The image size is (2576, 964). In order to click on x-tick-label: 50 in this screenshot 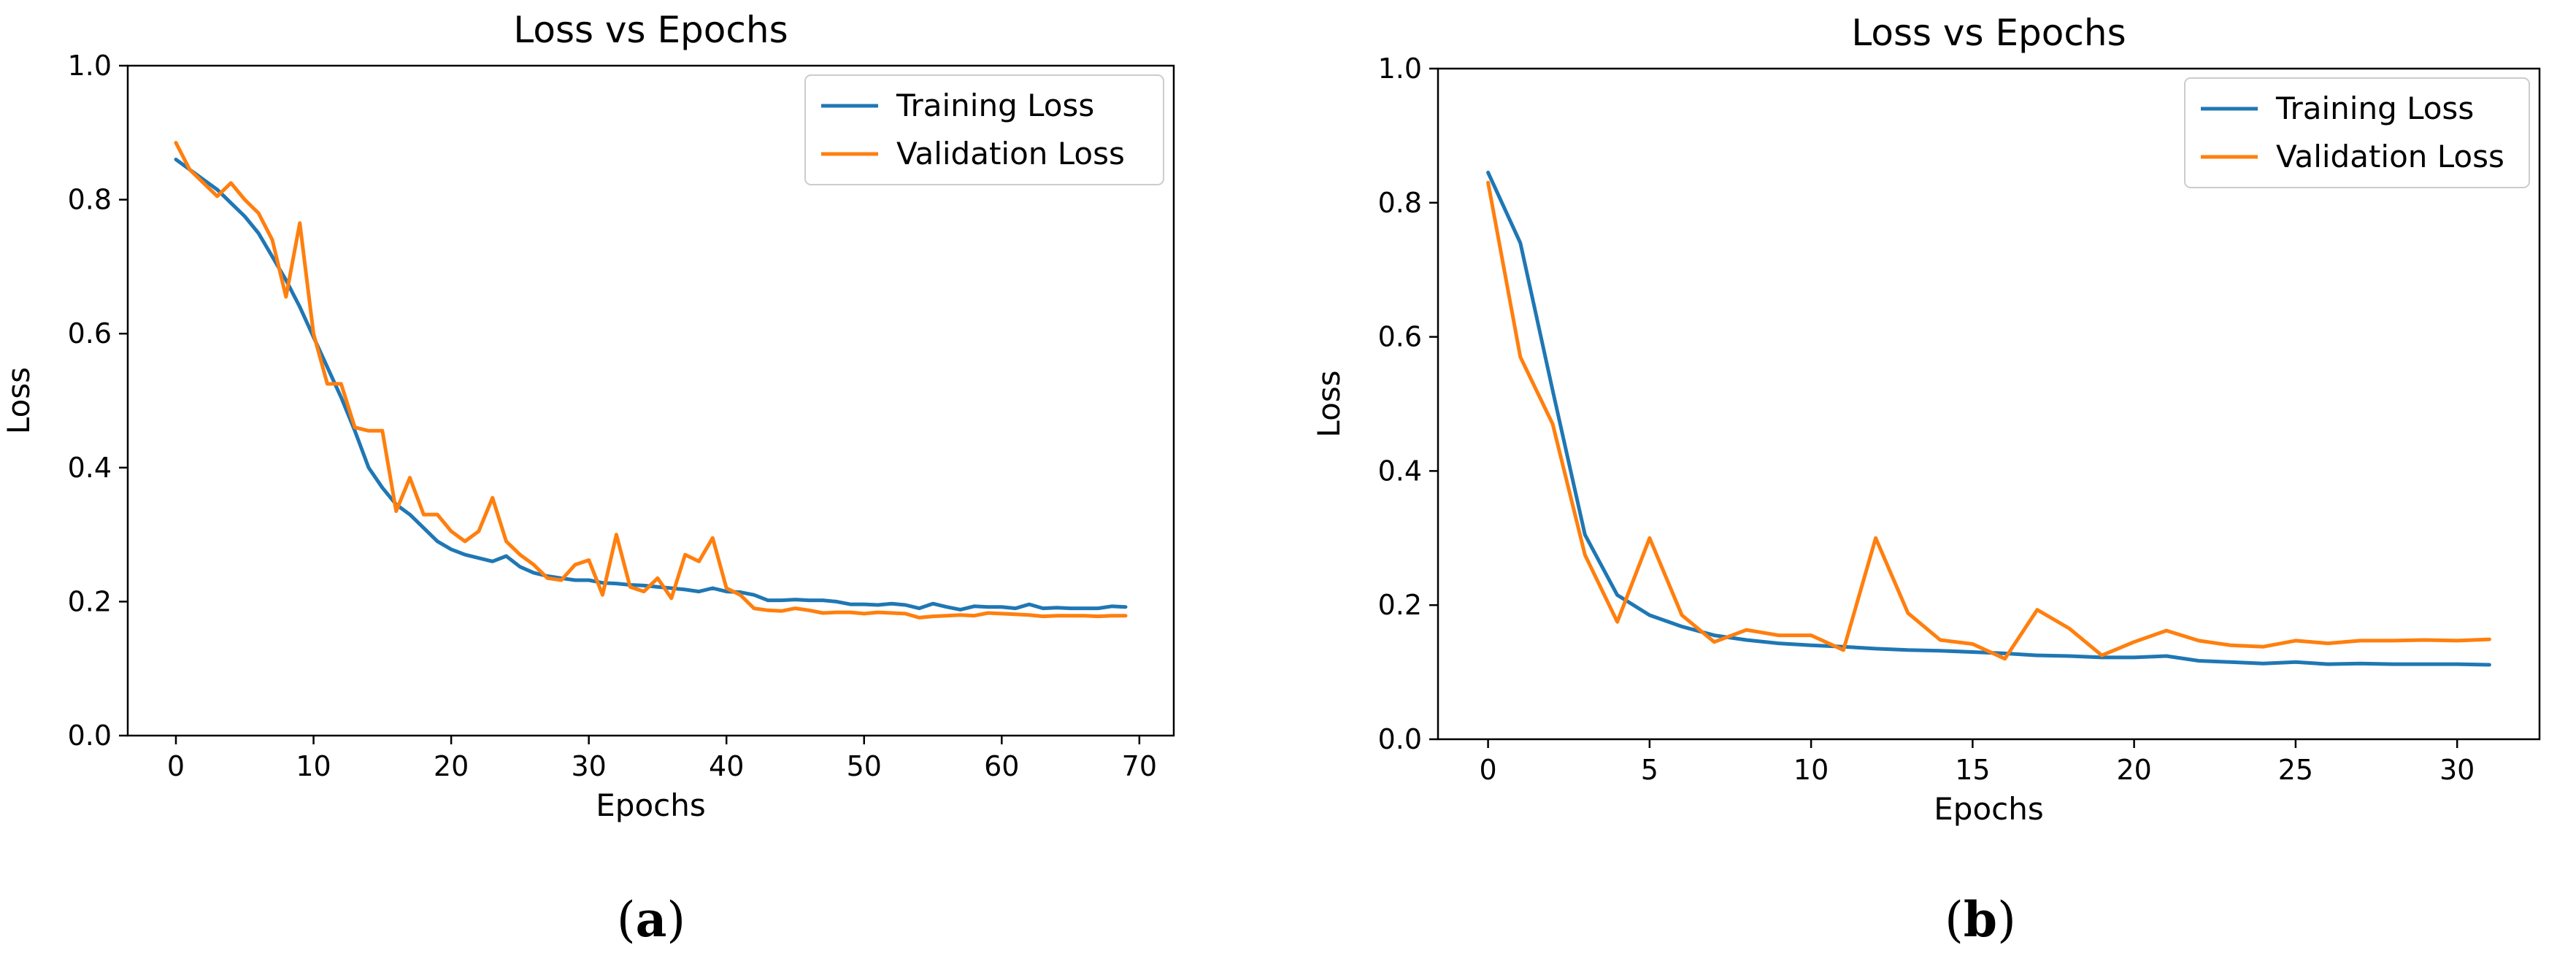, I will do `click(864, 766)`.